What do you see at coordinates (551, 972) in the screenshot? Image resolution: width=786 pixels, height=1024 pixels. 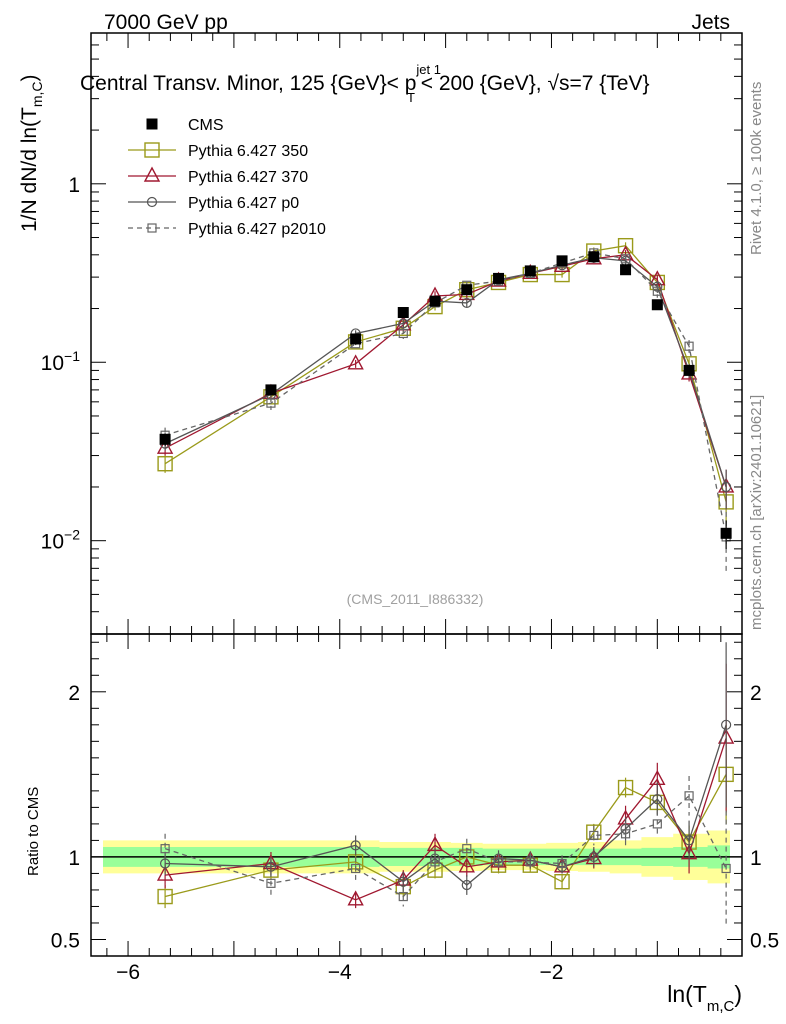 I see `xtick-label: −2` at bounding box center [551, 972].